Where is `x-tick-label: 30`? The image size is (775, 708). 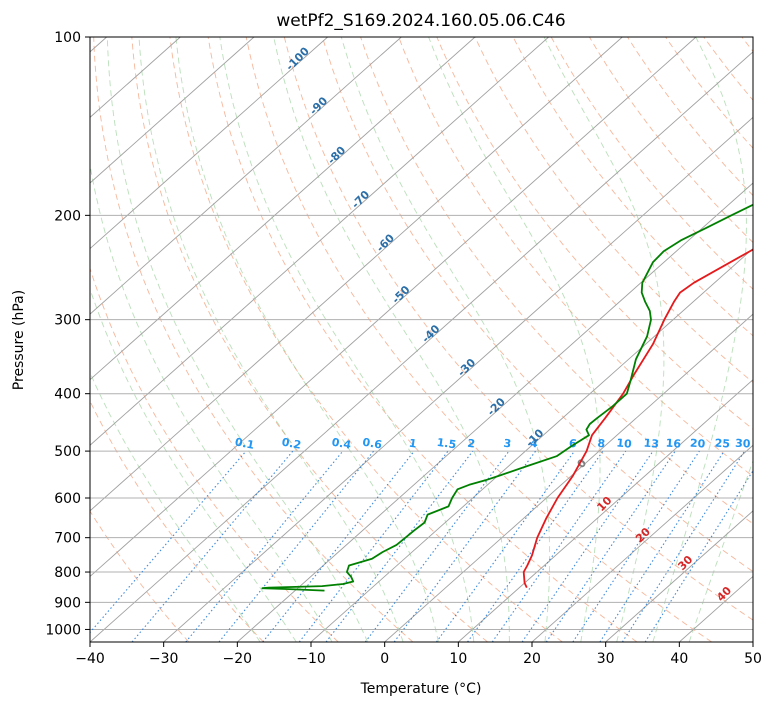 x-tick-label: 30 is located at coordinates (606, 659).